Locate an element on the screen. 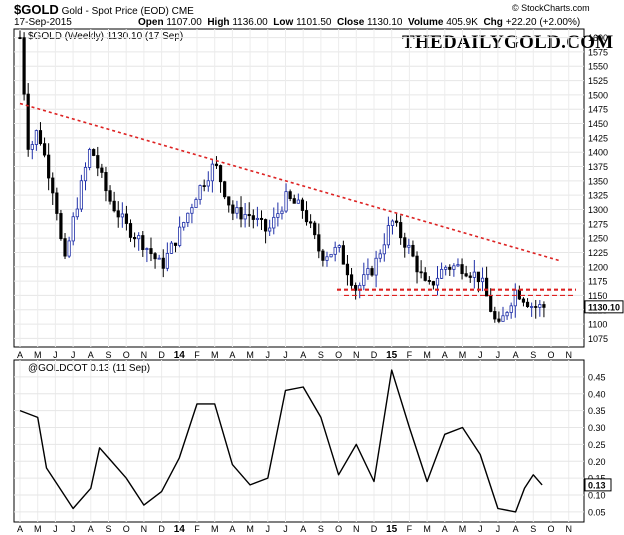 The height and width of the screenshot is (535, 624). price-y-tick-label: 1200 is located at coordinates (598, 267).